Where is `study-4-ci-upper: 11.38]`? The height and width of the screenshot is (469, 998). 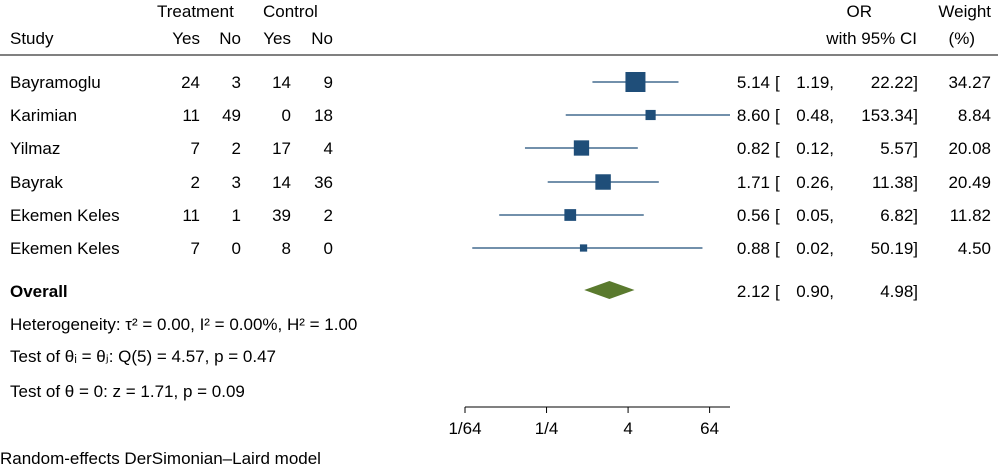 study-4-ci-upper: 11.38] is located at coordinates (895, 182).